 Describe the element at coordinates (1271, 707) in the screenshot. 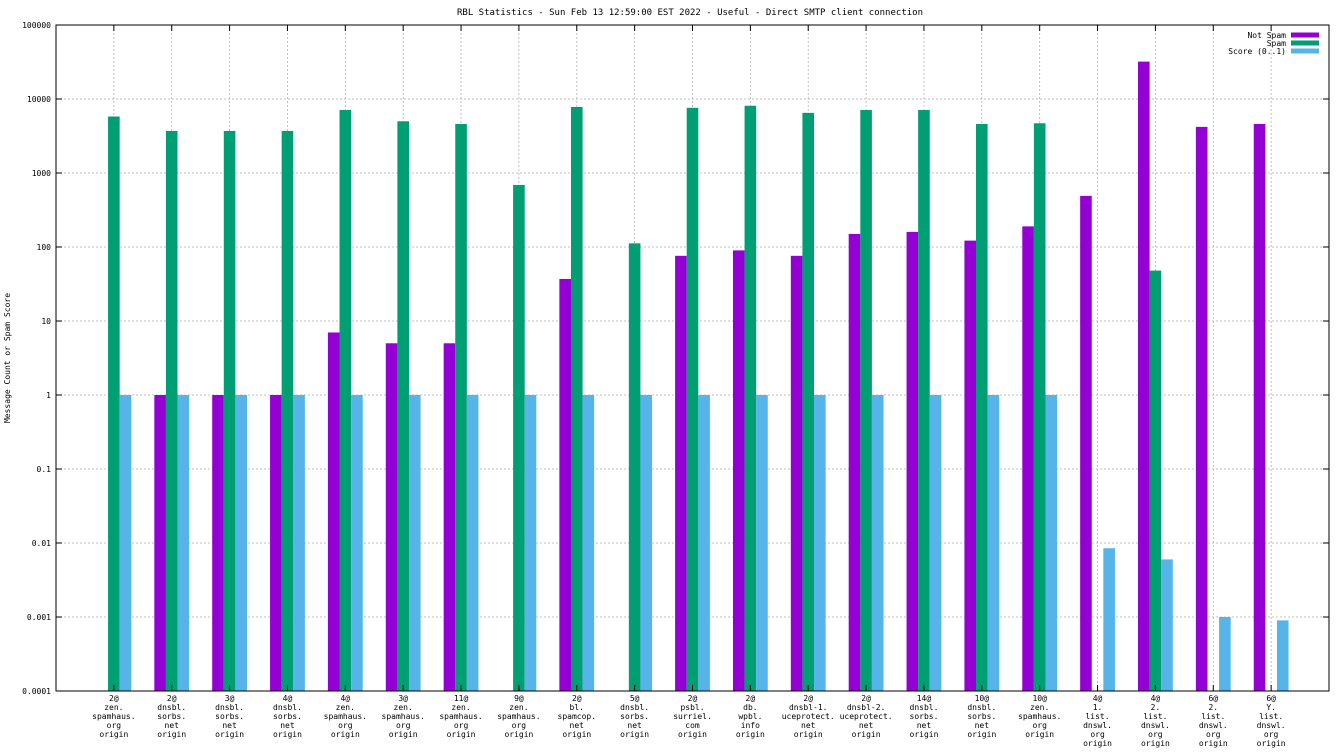

I see `x-tick-label-line: Y.` at that location.